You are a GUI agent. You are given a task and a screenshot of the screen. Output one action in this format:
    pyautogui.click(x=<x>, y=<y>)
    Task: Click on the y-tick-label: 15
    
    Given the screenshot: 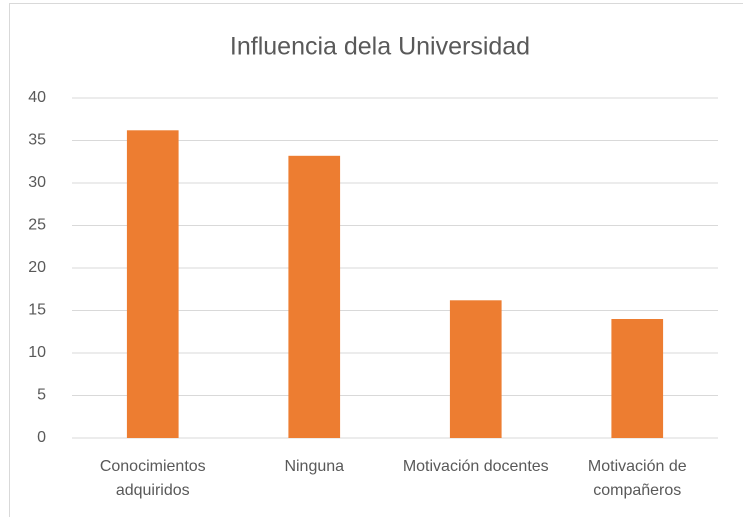 What is the action you would take?
    pyautogui.click(x=37, y=310)
    